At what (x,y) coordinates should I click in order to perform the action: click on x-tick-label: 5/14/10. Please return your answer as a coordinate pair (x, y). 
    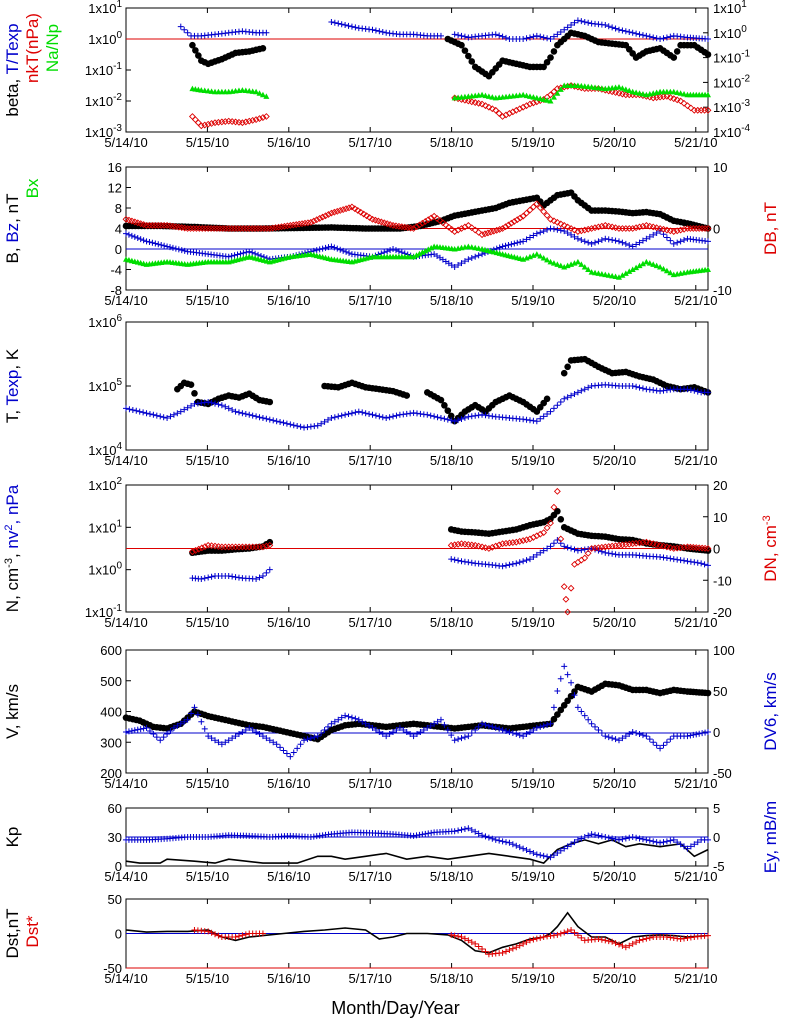
    Looking at the image, I should click on (125, 783).